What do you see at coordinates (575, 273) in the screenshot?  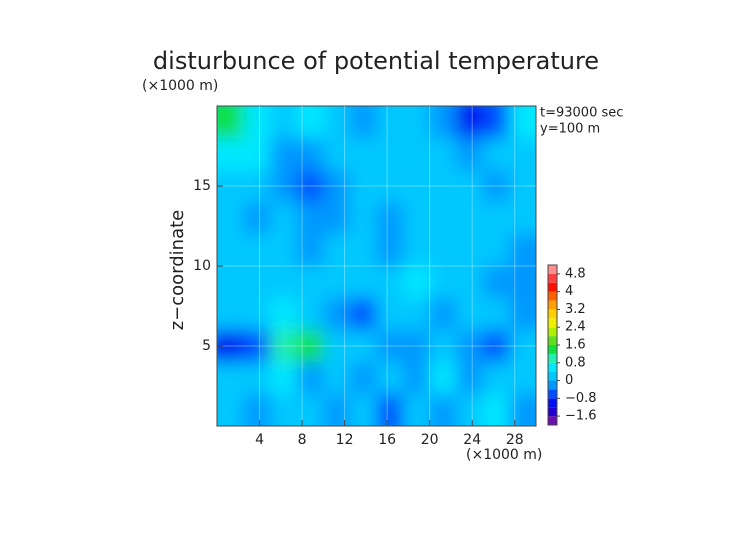 I see `colorbar-tick-label: 4.8` at bounding box center [575, 273].